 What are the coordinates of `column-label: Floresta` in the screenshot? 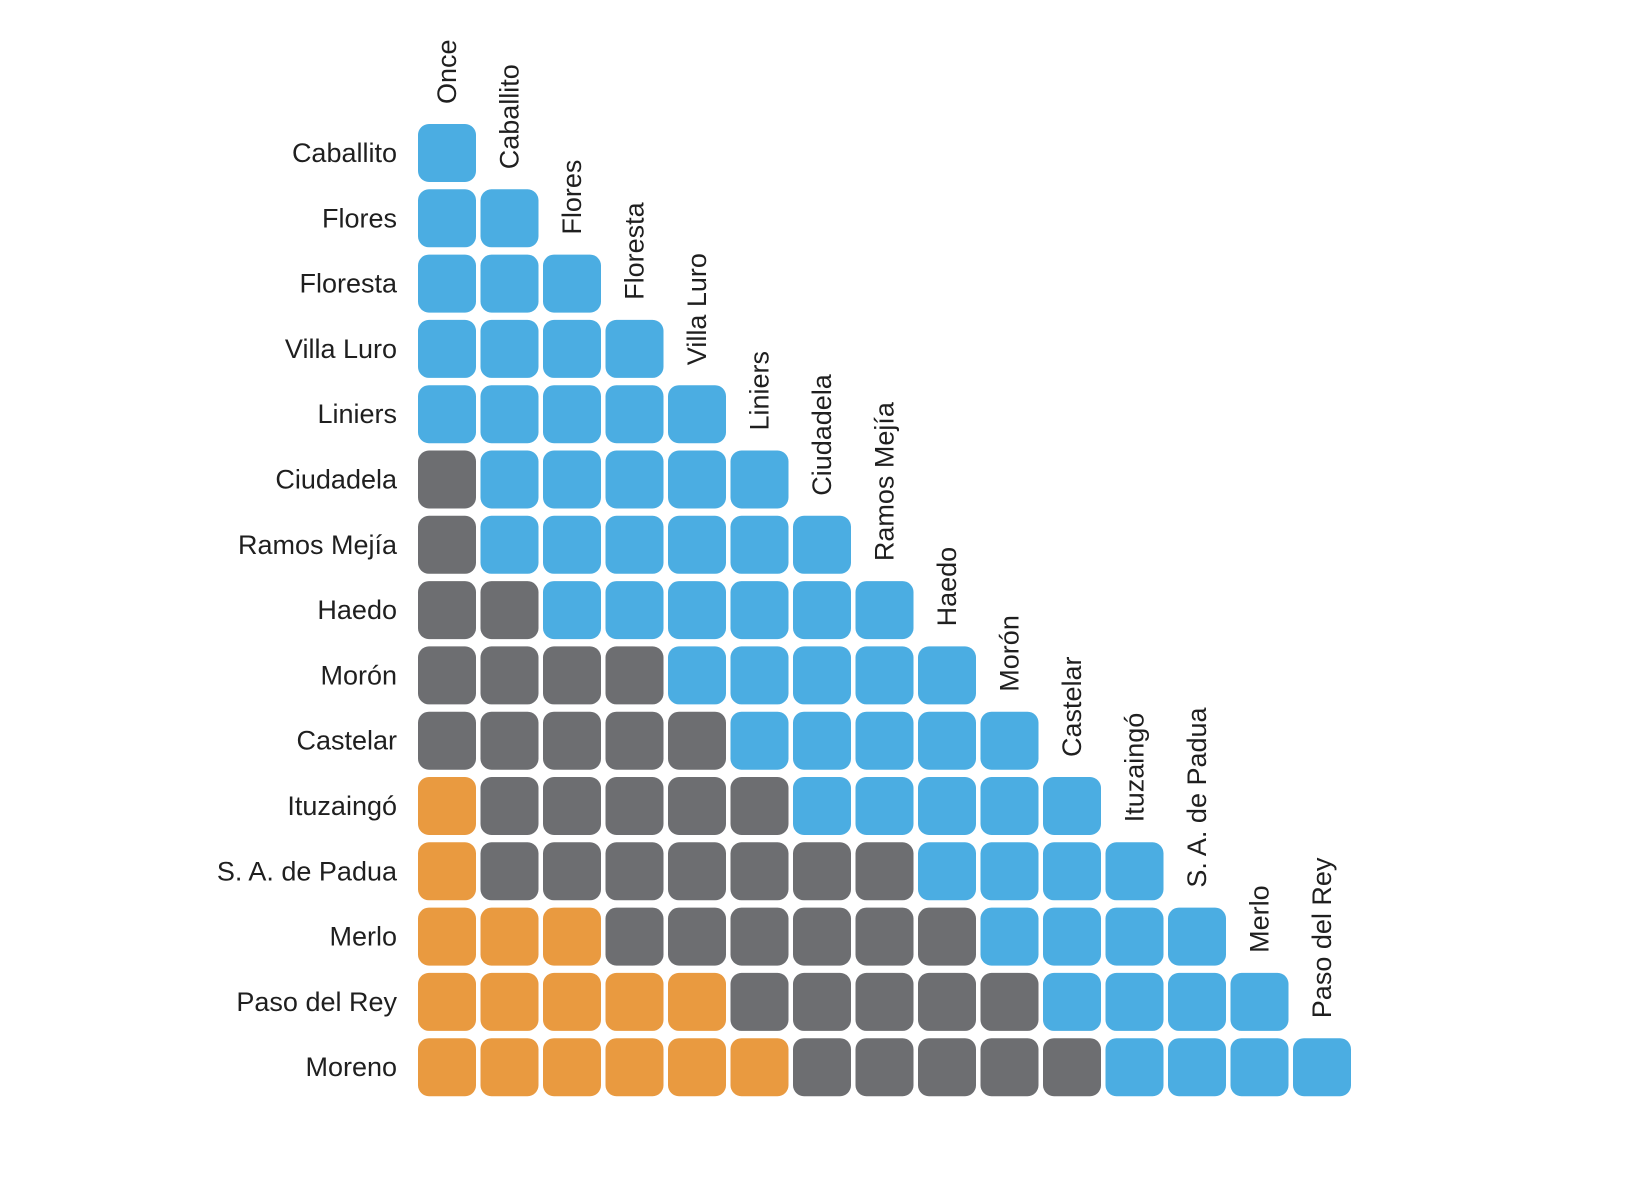 It's located at (635, 250).